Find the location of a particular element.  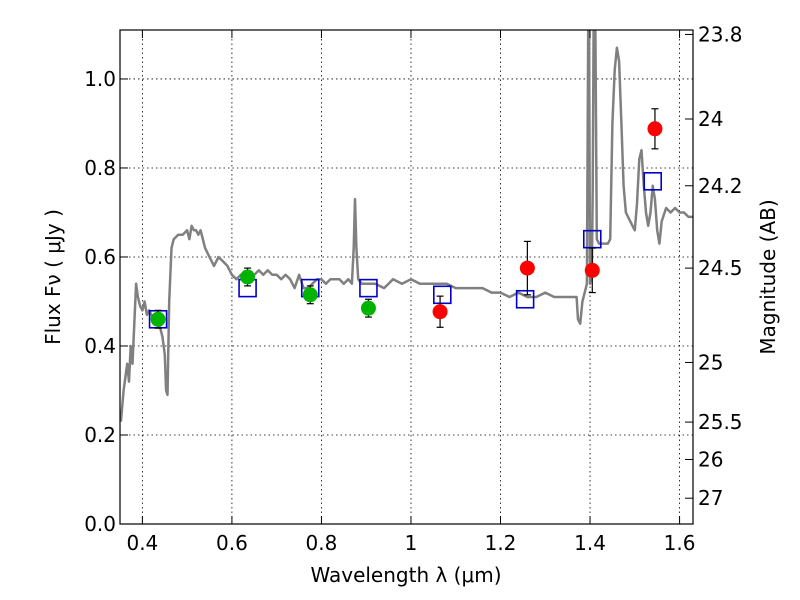

magnitude-tick-label: 25 is located at coordinates (710, 362).